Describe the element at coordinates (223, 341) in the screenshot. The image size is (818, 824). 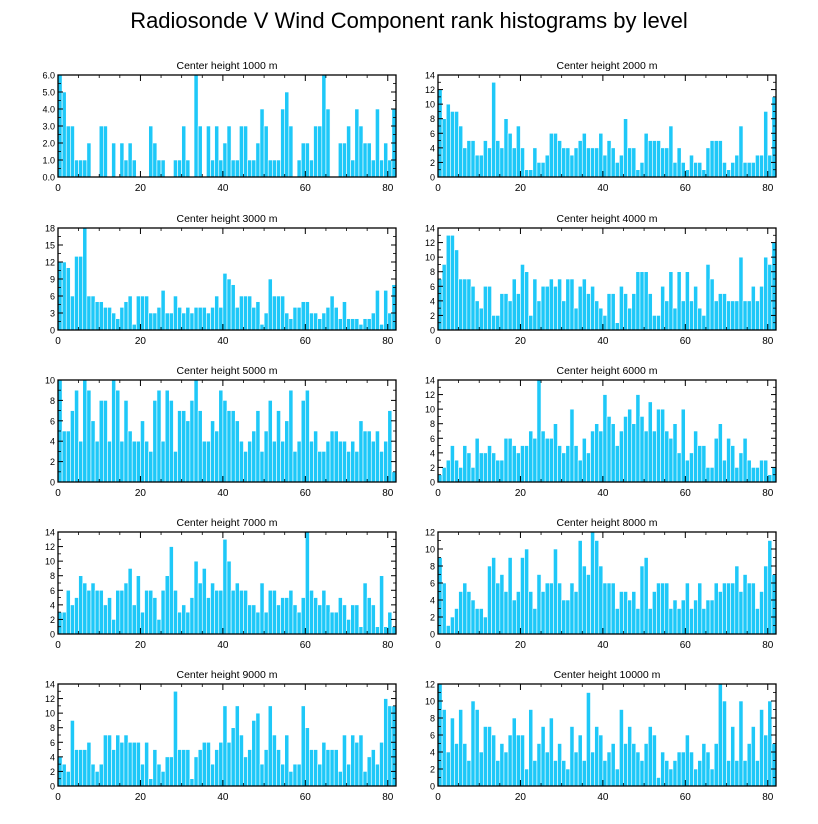
I see `x-tick-label: 40` at that location.